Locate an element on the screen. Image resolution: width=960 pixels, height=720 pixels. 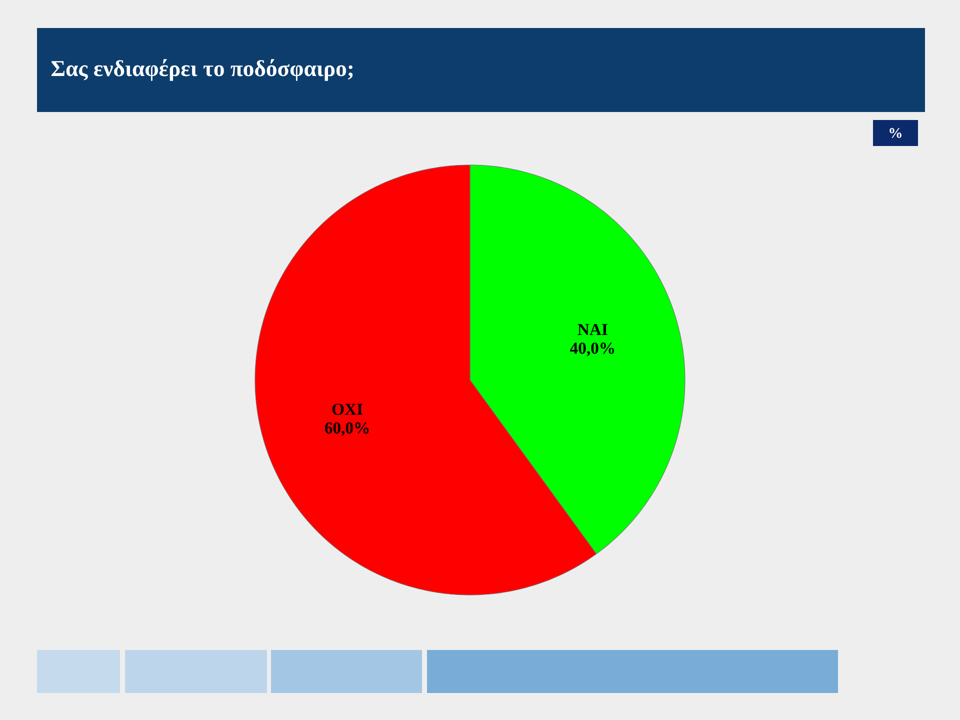
data-label: 60,0% is located at coordinates (346, 429).